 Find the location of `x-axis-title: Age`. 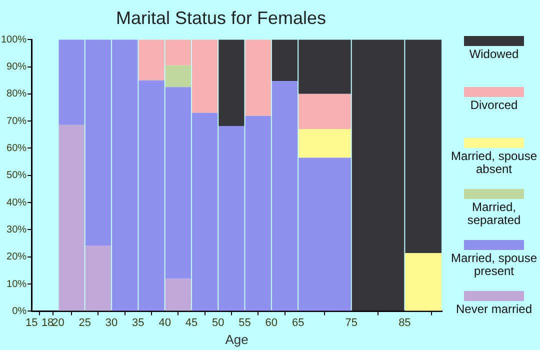

x-axis-title: Age is located at coordinates (236, 339).